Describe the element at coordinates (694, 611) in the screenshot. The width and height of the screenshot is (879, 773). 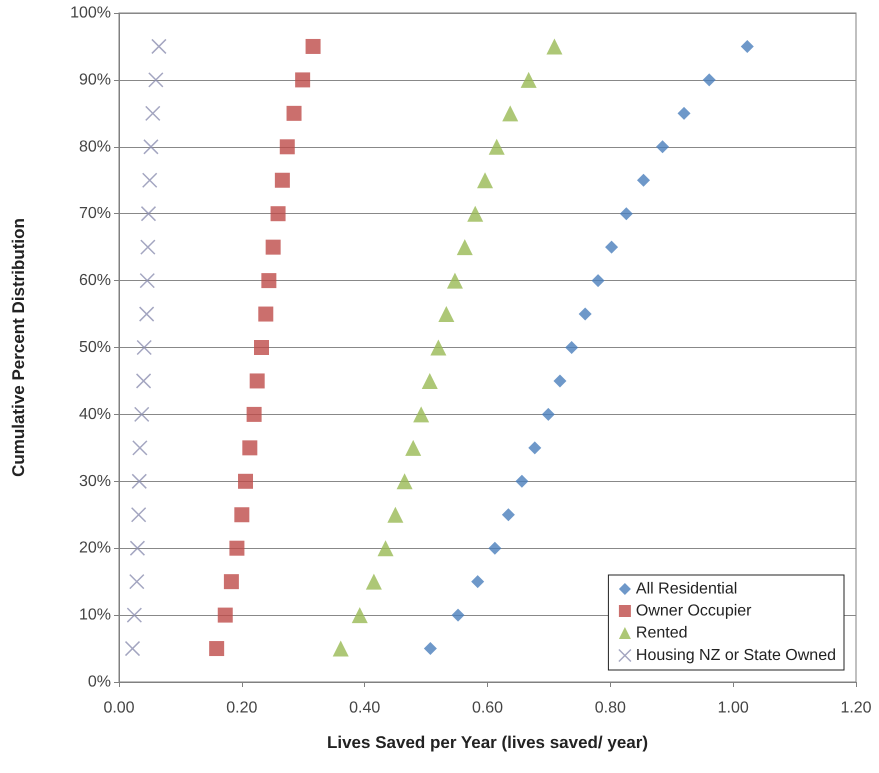
I see `legend-label: Owner Occupier` at that location.